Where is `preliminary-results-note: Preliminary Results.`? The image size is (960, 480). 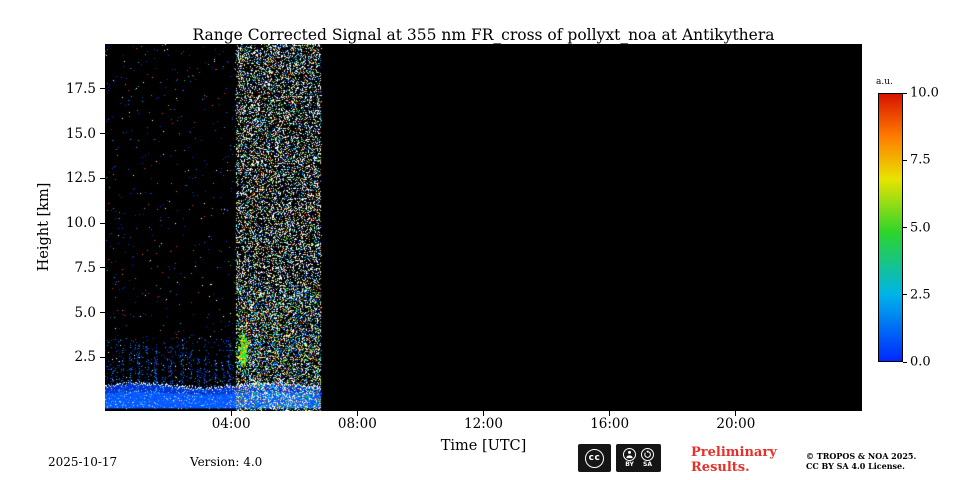
preliminary-results-note: Preliminary Results. is located at coordinates (734, 460).